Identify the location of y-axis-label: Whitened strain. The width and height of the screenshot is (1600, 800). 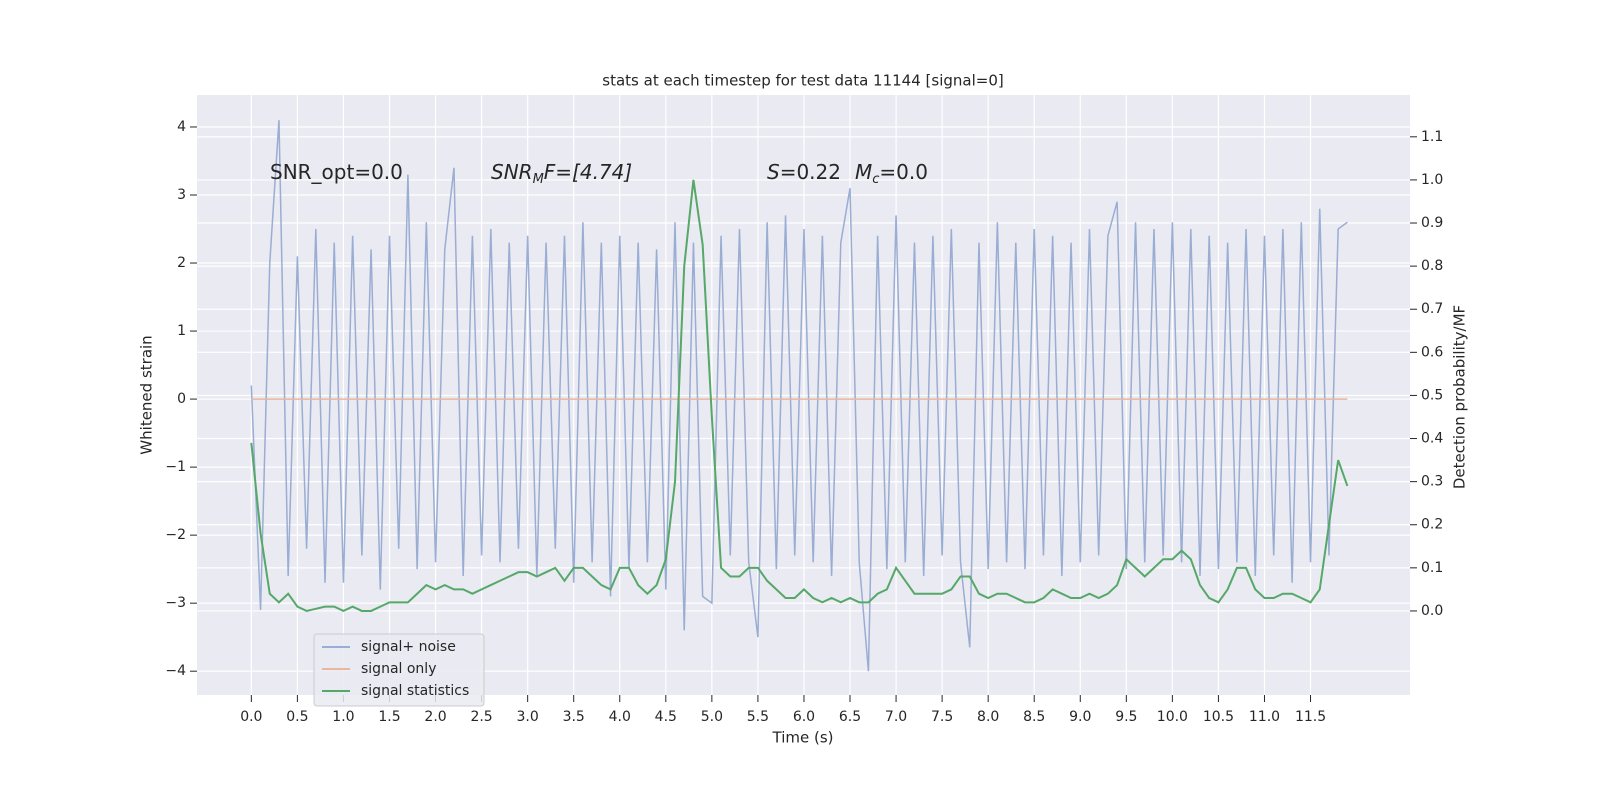
(147, 394).